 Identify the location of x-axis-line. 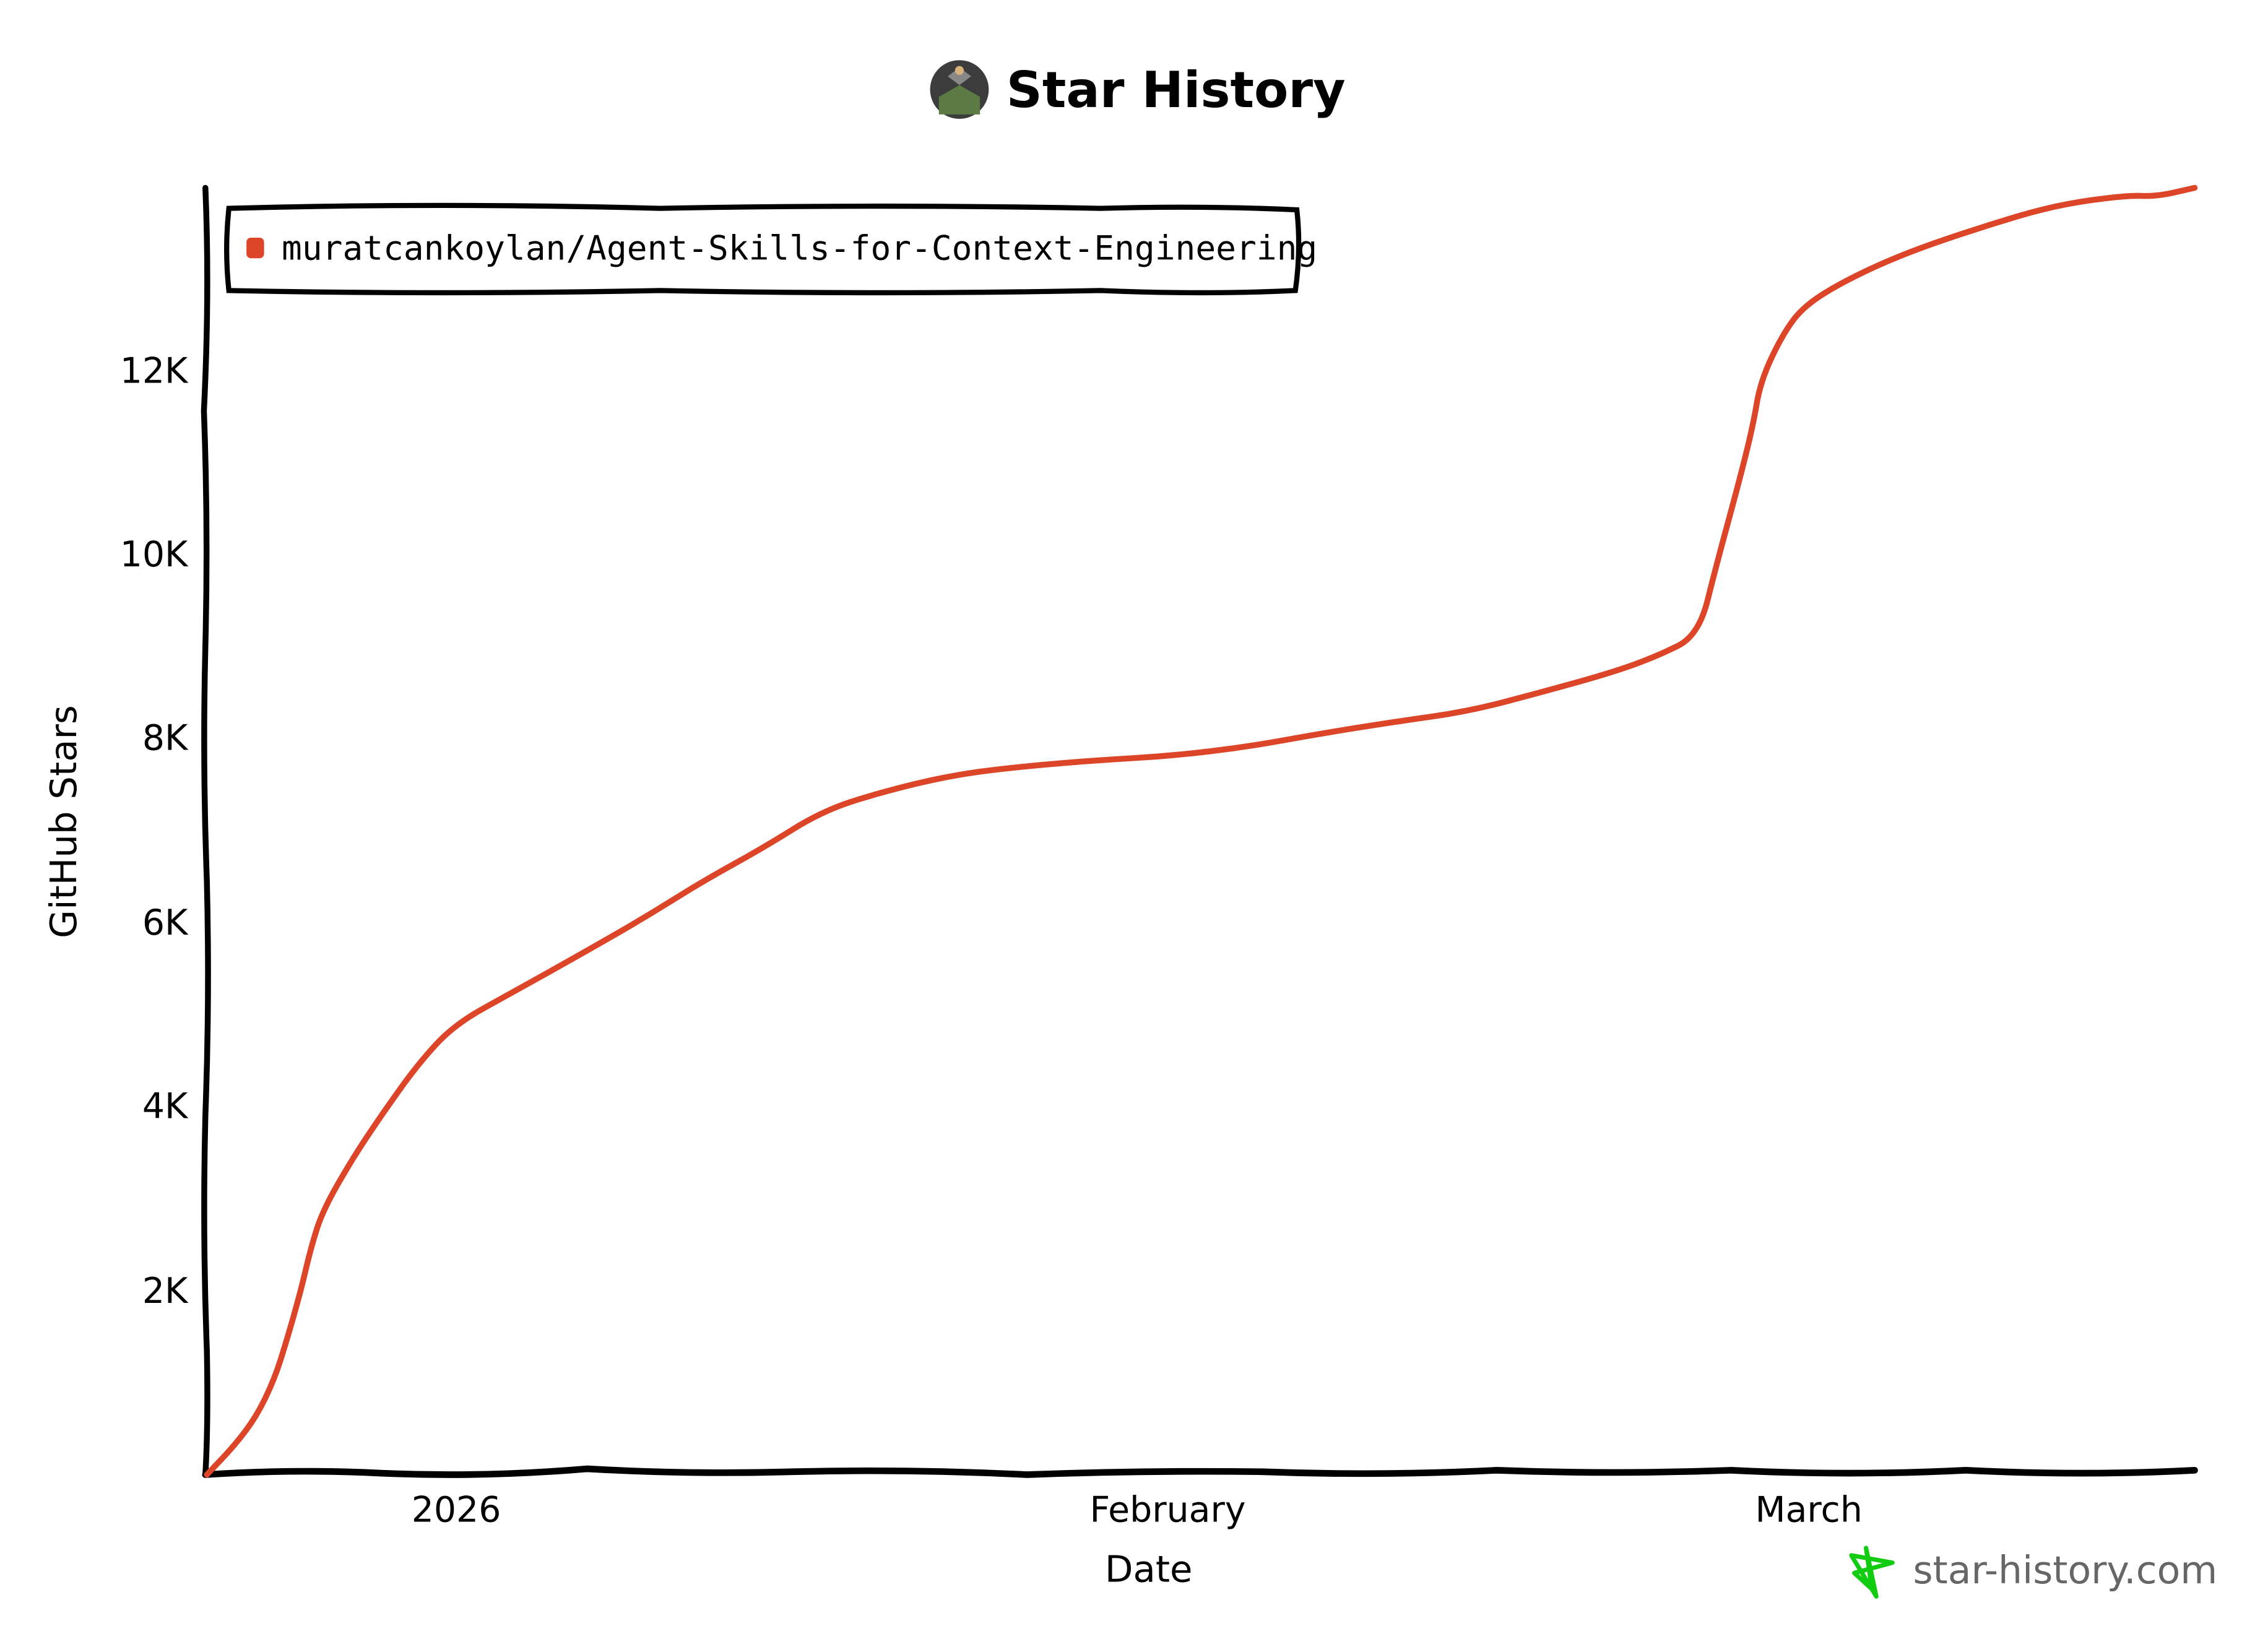
(1200, 1472).